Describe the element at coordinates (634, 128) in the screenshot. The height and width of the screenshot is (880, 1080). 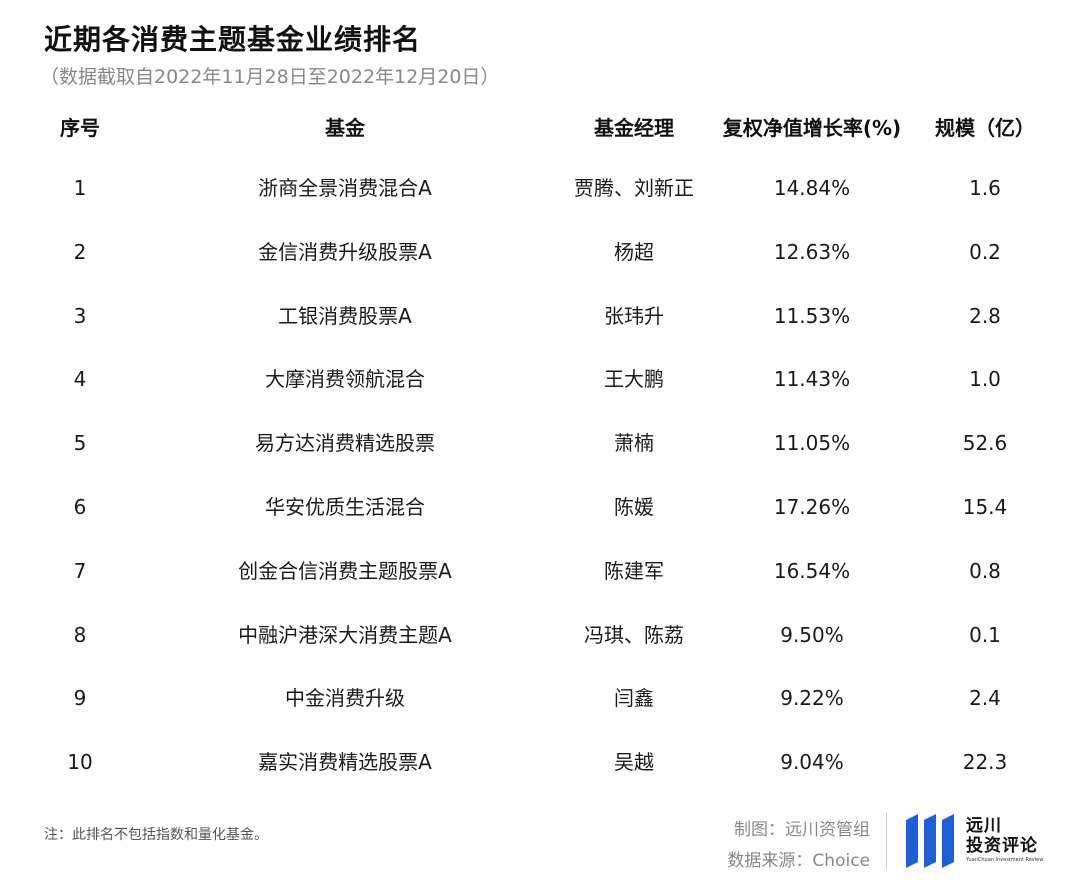
I see `column-header-manager: 基金经理` at that location.